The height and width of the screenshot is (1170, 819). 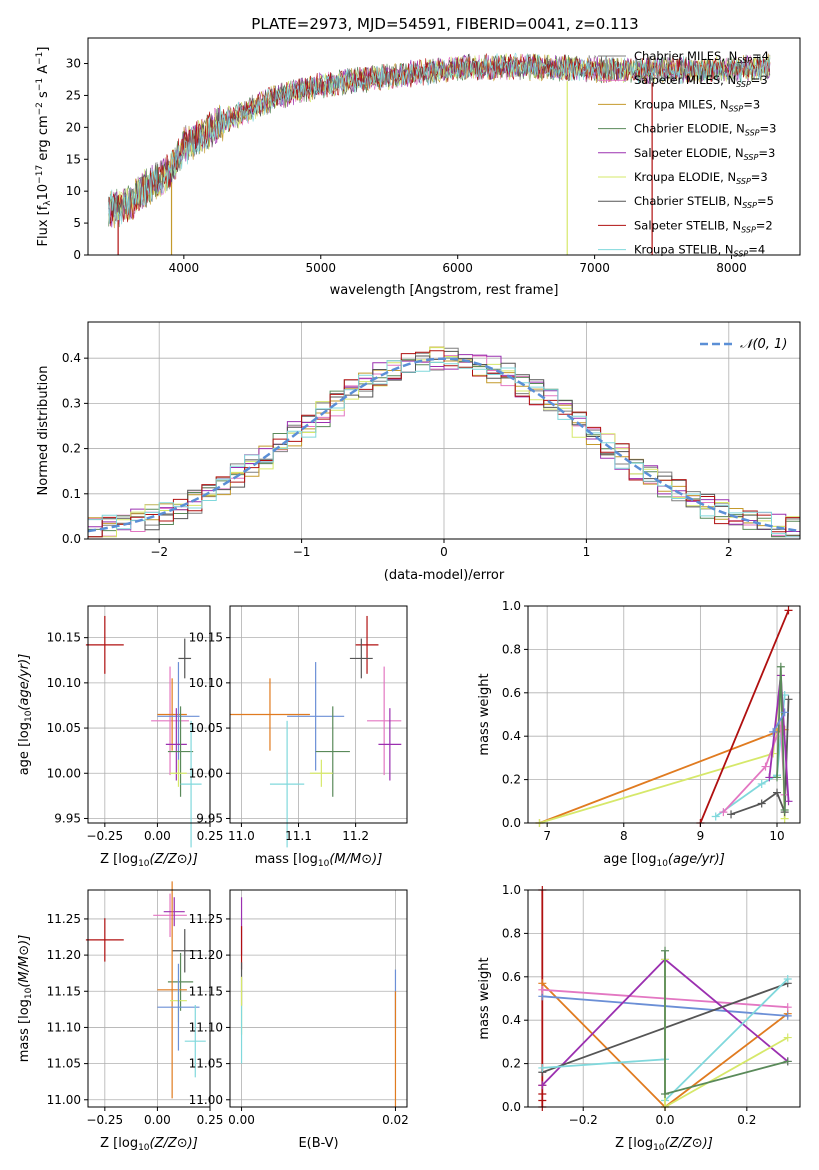 What do you see at coordinates (44, 147) in the screenshot?
I see `y-axis-label: Flux [fλ10−17 erg cm−2 s−1 A−1]` at bounding box center [44, 147].